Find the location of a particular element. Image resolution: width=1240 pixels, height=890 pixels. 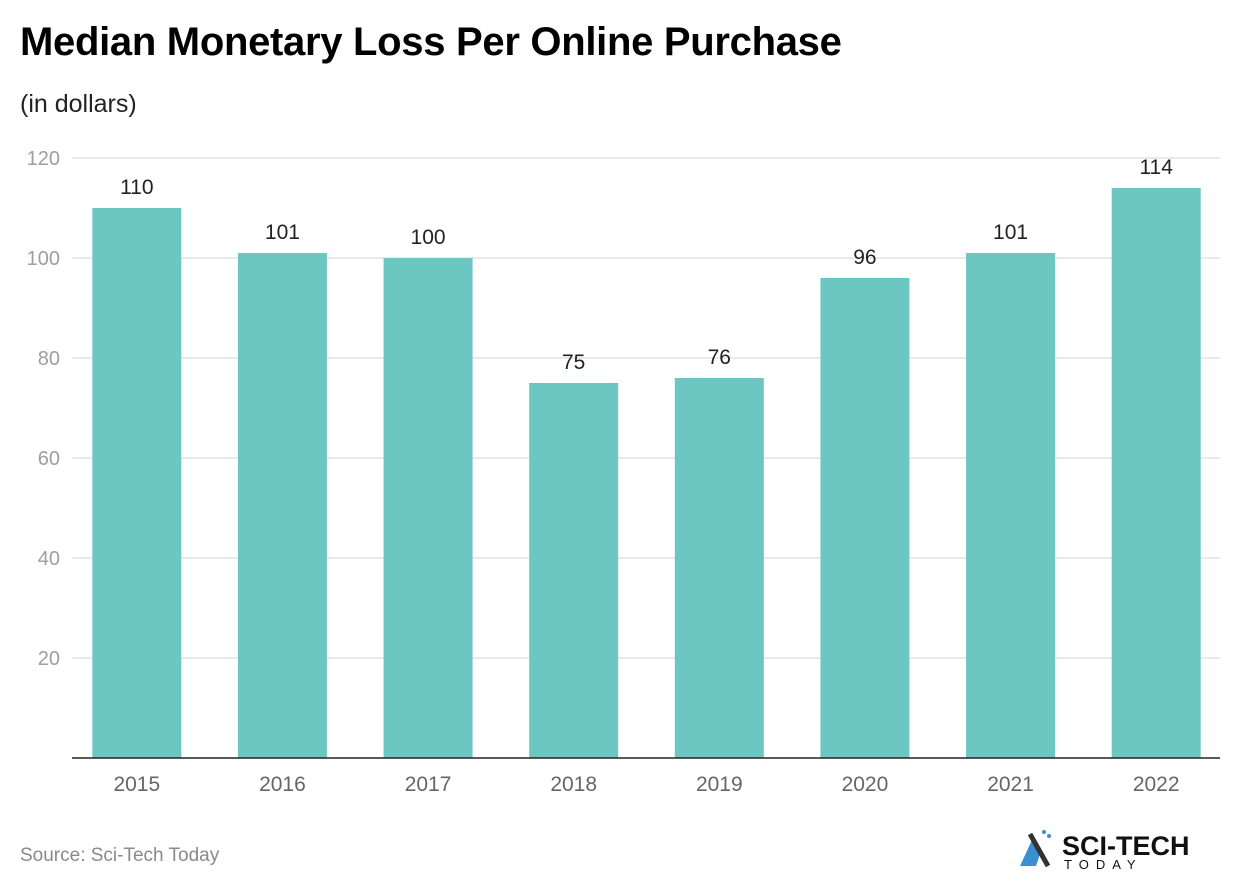

x-tick-label: 2019 is located at coordinates (719, 784).